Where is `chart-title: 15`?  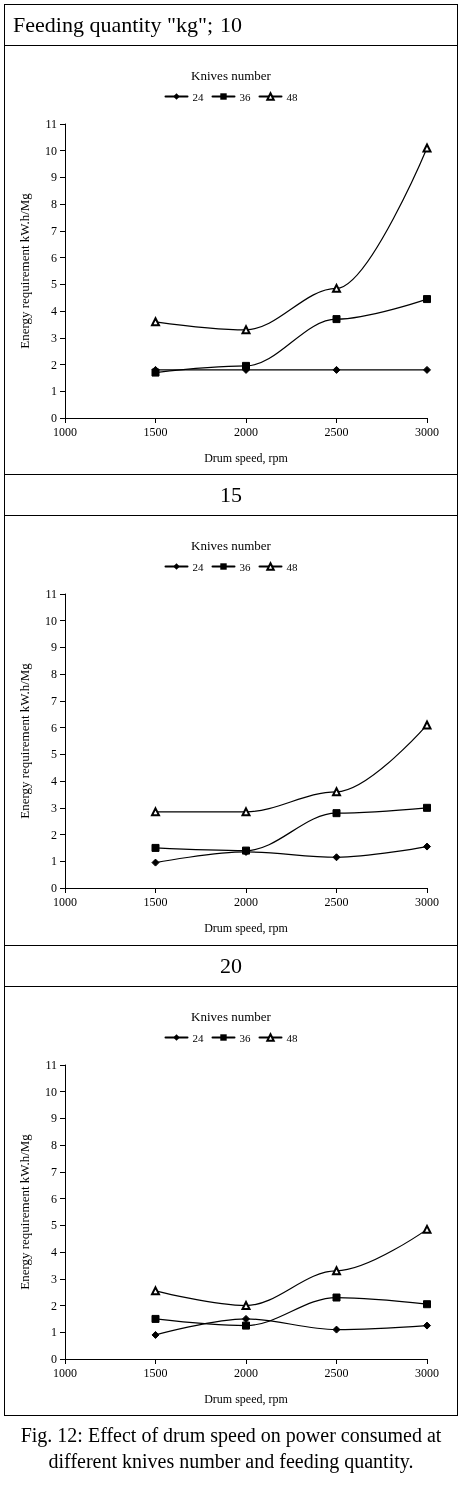
chart-title: 15 is located at coordinates (231, 495).